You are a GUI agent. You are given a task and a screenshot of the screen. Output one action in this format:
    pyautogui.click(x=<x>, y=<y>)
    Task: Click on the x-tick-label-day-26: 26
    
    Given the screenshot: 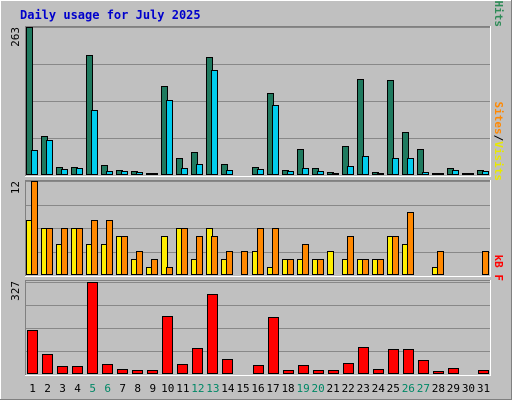 What is the action you would take?
    pyautogui.click(x=408, y=388)
    